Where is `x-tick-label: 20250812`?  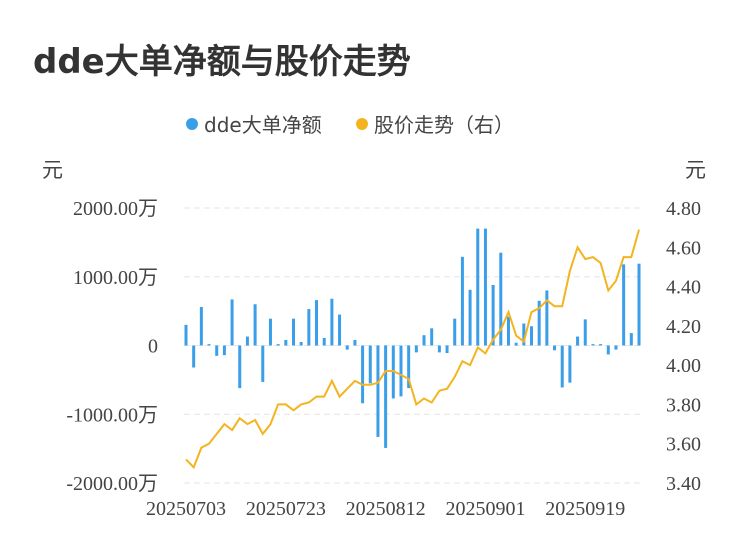
x-tick-label: 20250812 is located at coordinates (386, 509).